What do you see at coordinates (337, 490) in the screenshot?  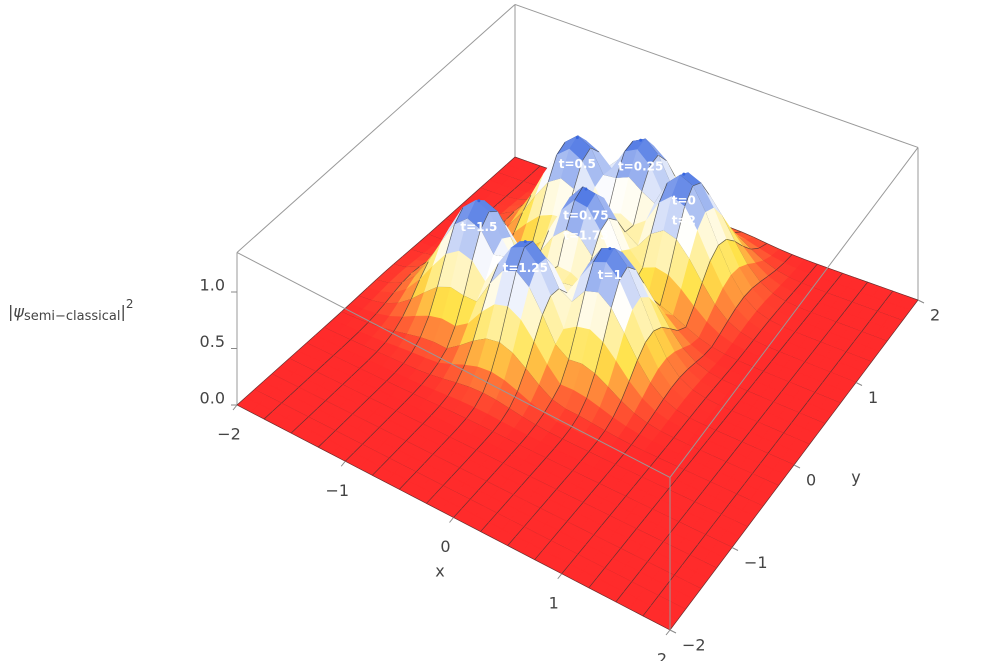 I see `x-tick-label: −1` at bounding box center [337, 490].